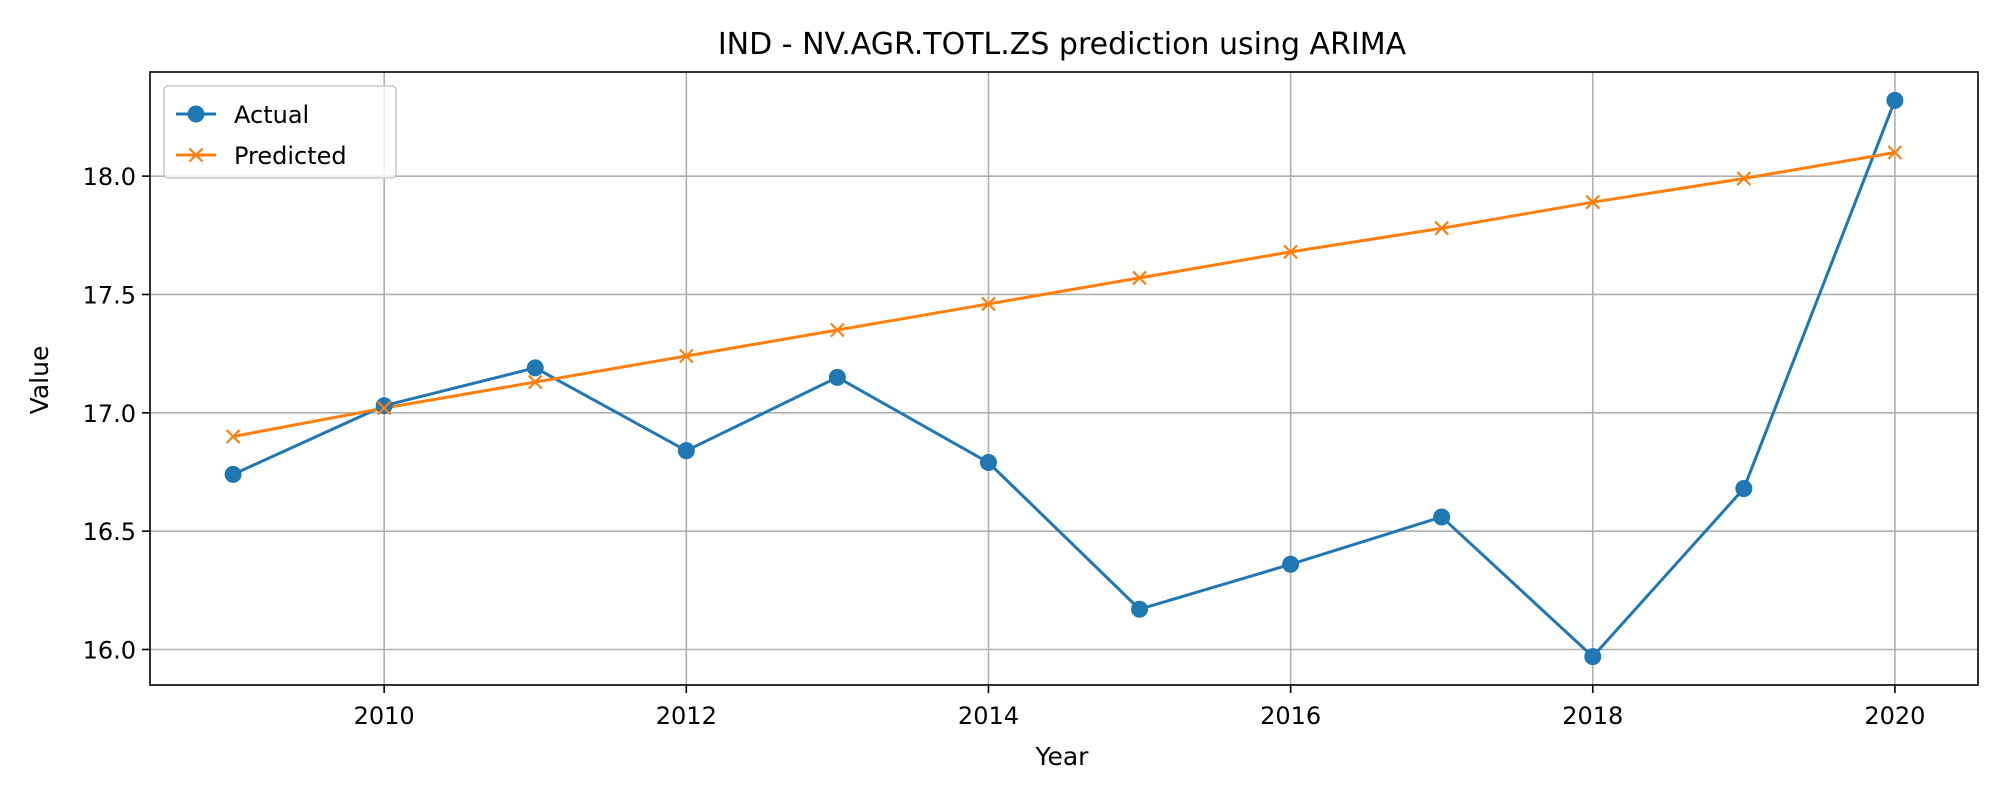  What do you see at coordinates (109, 532) in the screenshot?
I see `y-tick-label: 16.5` at bounding box center [109, 532].